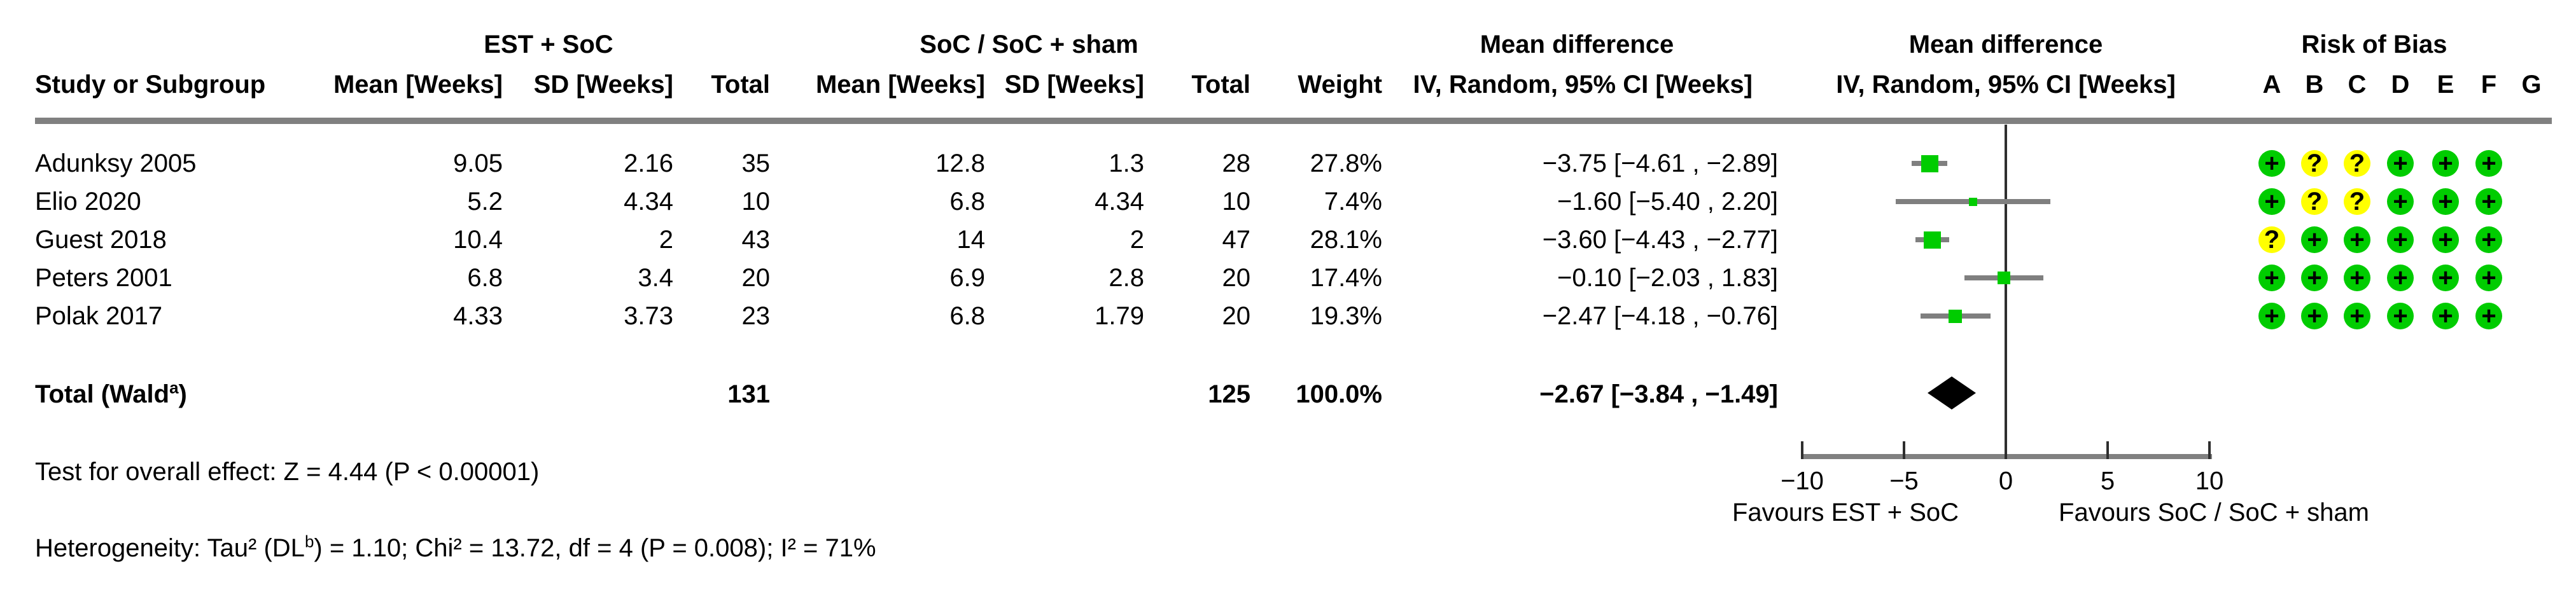  What do you see at coordinates (2209, 481) in the screenshot?
I see `tick-label: 10` at bounding box center [2209, 481].